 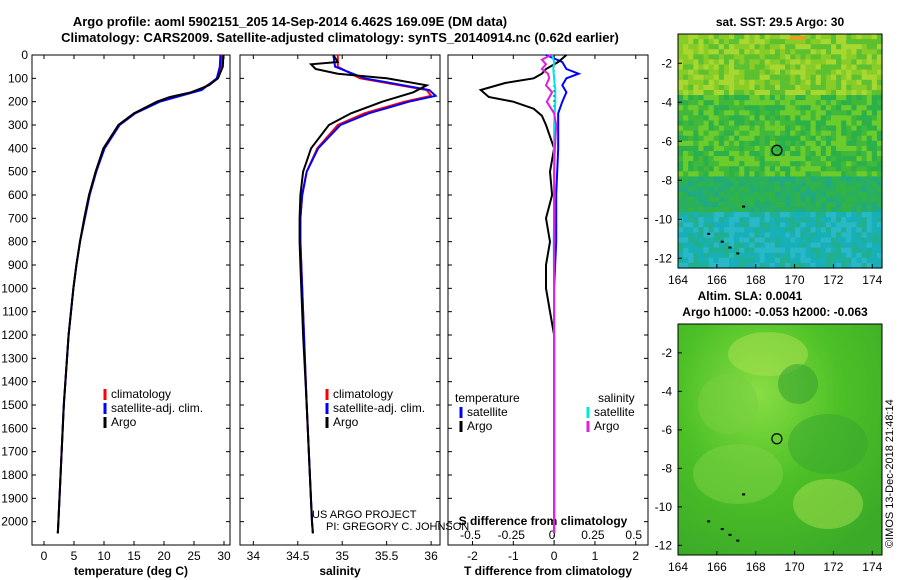 What do you see at coordinates (666, 430) in the screenshot?
I see `map-y-tick-label: -6` at bounding box center [666, 430].